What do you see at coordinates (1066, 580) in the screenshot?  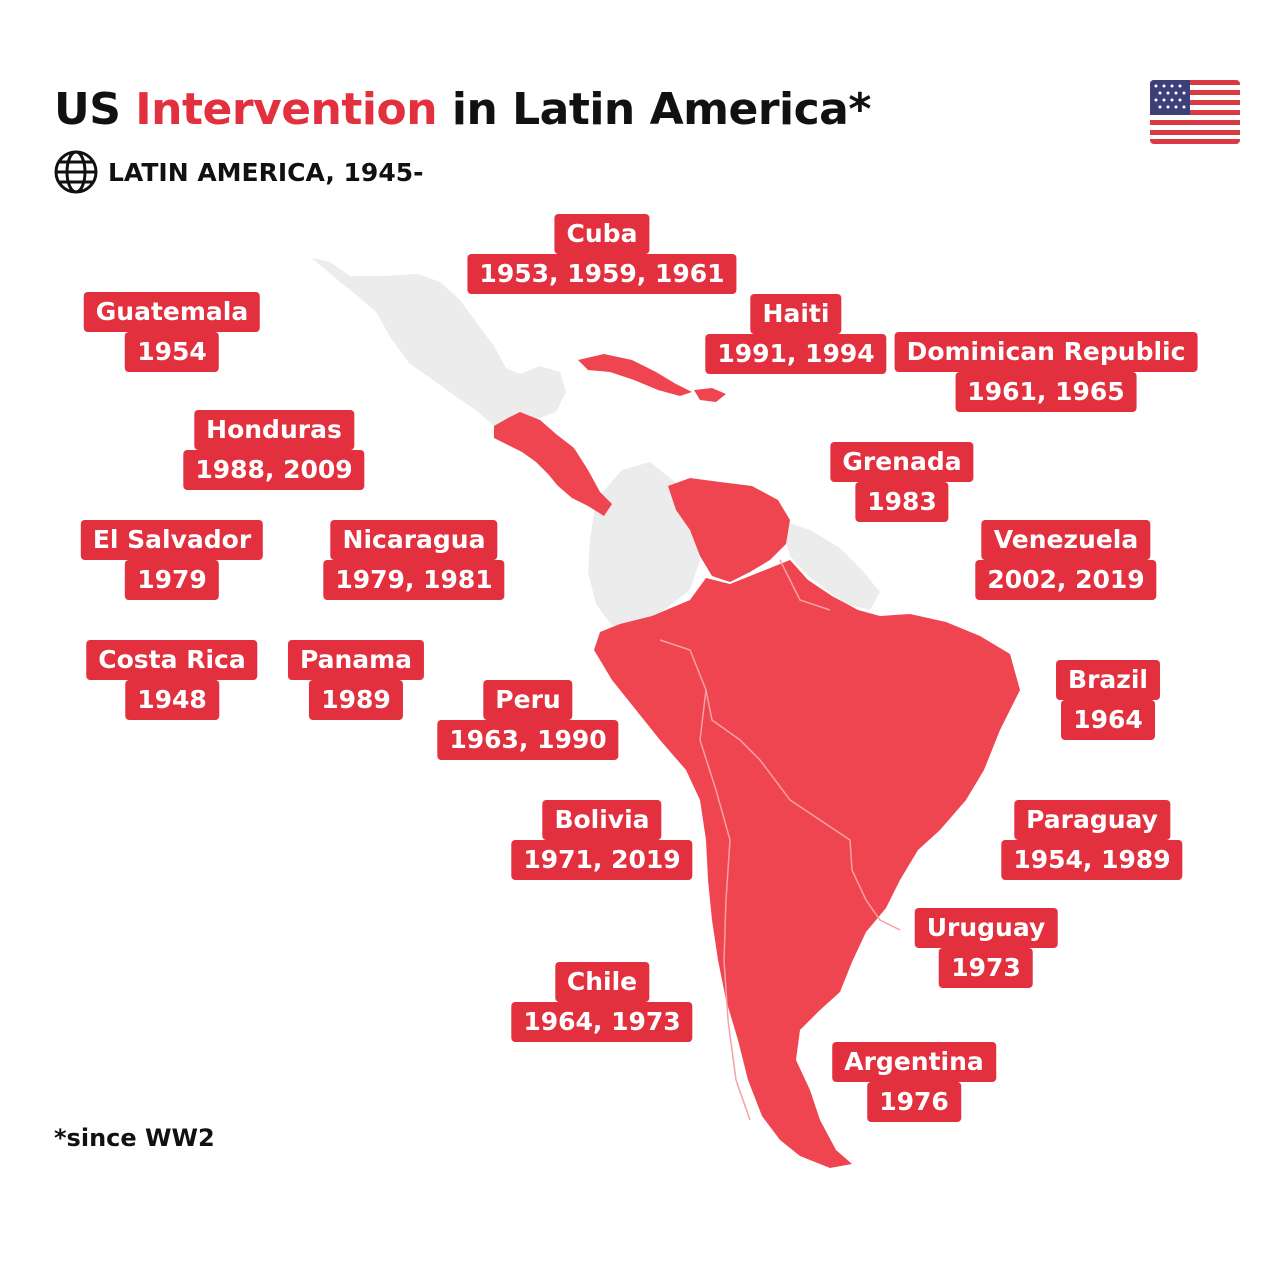 I see `country-years: 2002, 2019` at bounding box center [1066, 580].